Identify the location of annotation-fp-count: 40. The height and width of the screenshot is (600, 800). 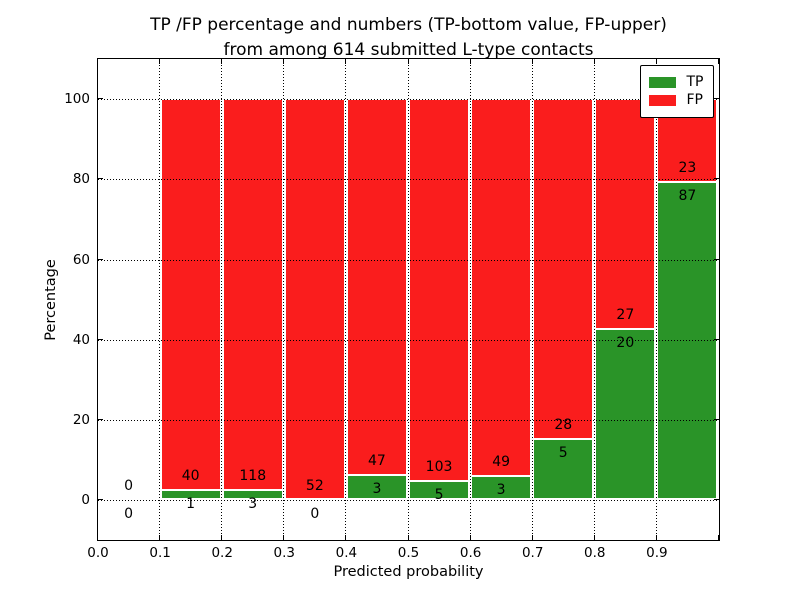
(190, 475).